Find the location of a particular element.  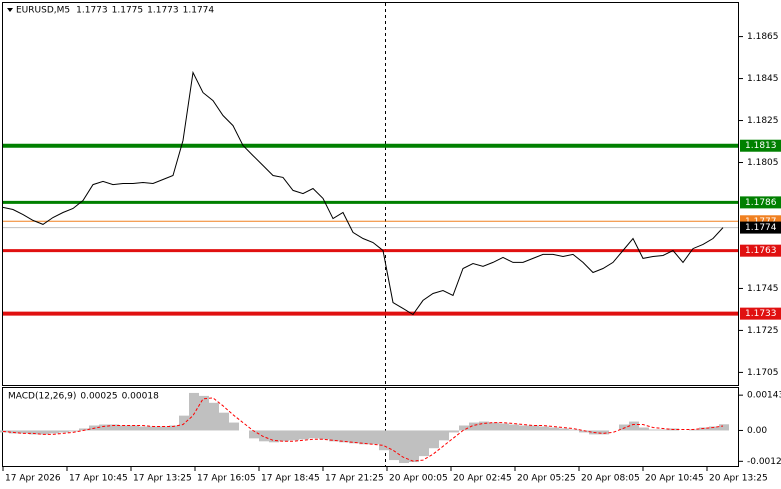

current-price-box is located at coordinates (760, 227).